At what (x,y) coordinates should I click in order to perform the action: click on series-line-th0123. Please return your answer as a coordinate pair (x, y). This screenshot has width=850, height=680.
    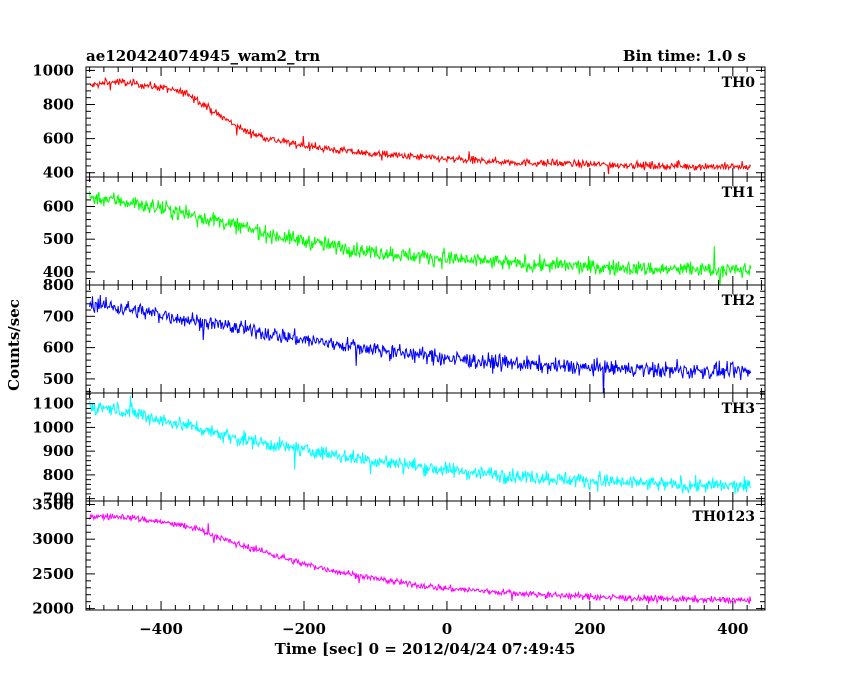
    Looking at the image, I should click on (420, 558).